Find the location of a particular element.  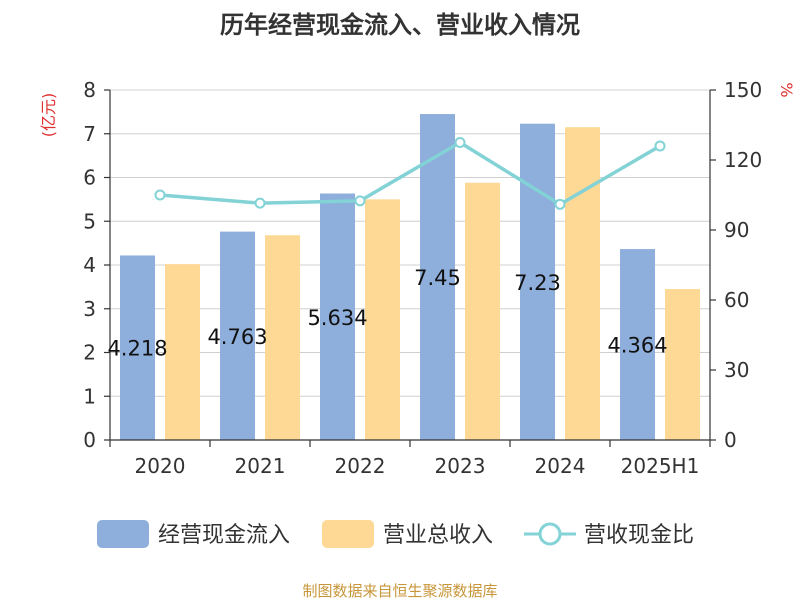

legend-item-ratio: 营收现金比 is located at coordinates (609, 535).